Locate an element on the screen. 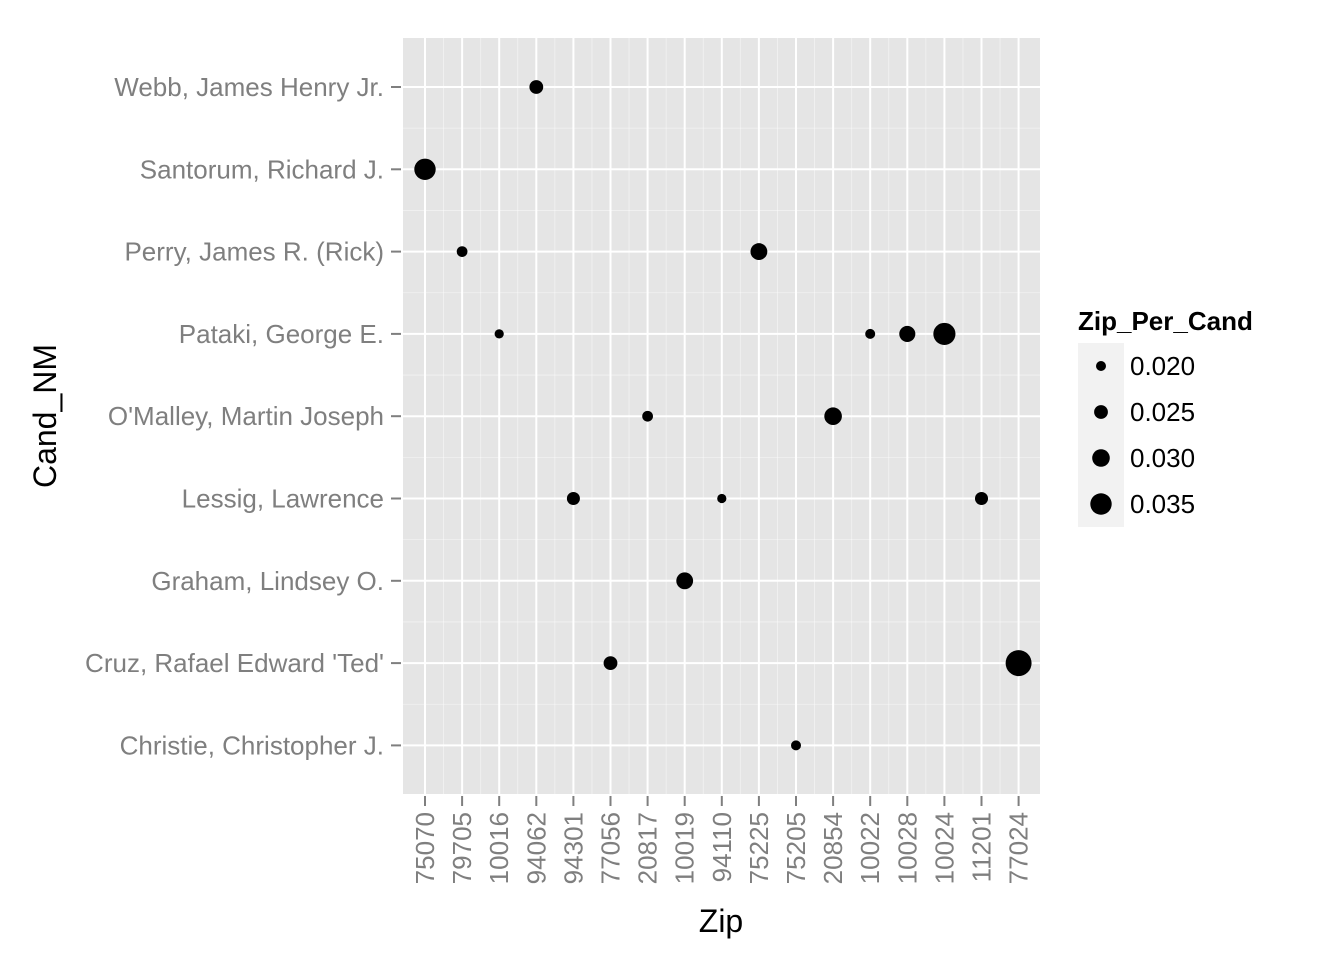 Image resolution: width=1344 pixels, height=960 pixels. x-tick-label: 10028 is located at coordinates (907, 848).